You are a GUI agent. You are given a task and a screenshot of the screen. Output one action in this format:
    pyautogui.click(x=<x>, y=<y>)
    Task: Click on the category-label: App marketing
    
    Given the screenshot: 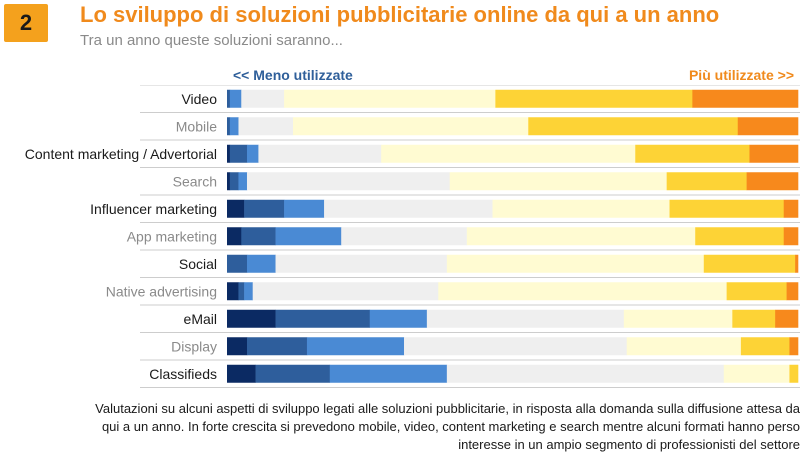 What is the action you would take?
    pyautogui.click(x=172, y=236)
    